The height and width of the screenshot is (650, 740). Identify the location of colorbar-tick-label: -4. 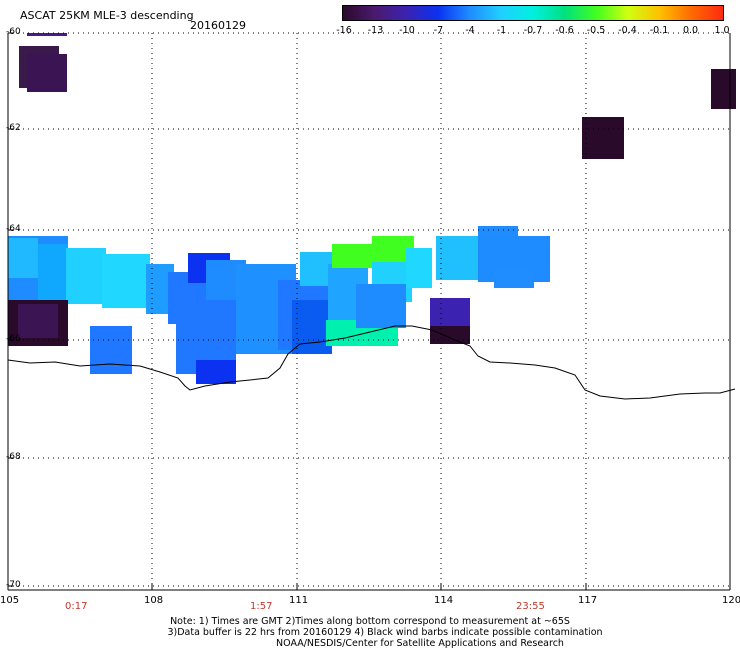
(470, 30).